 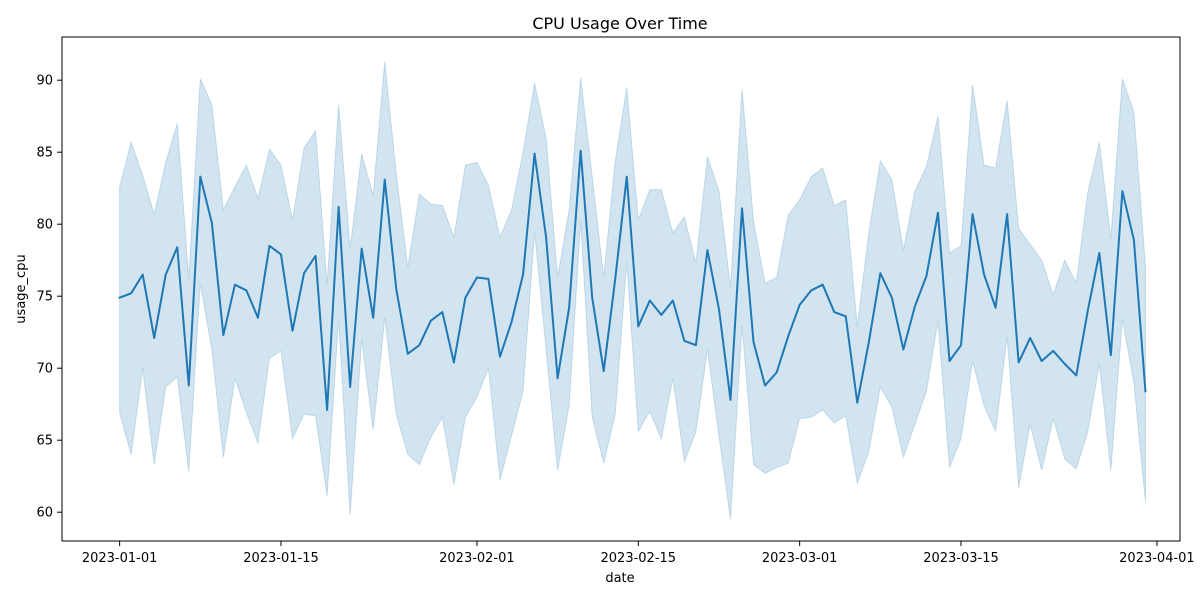 What do you see at coordinates (44, 153) in the screenshot?
I see `y-tick-label: 85` at bounding box center [44, 153].